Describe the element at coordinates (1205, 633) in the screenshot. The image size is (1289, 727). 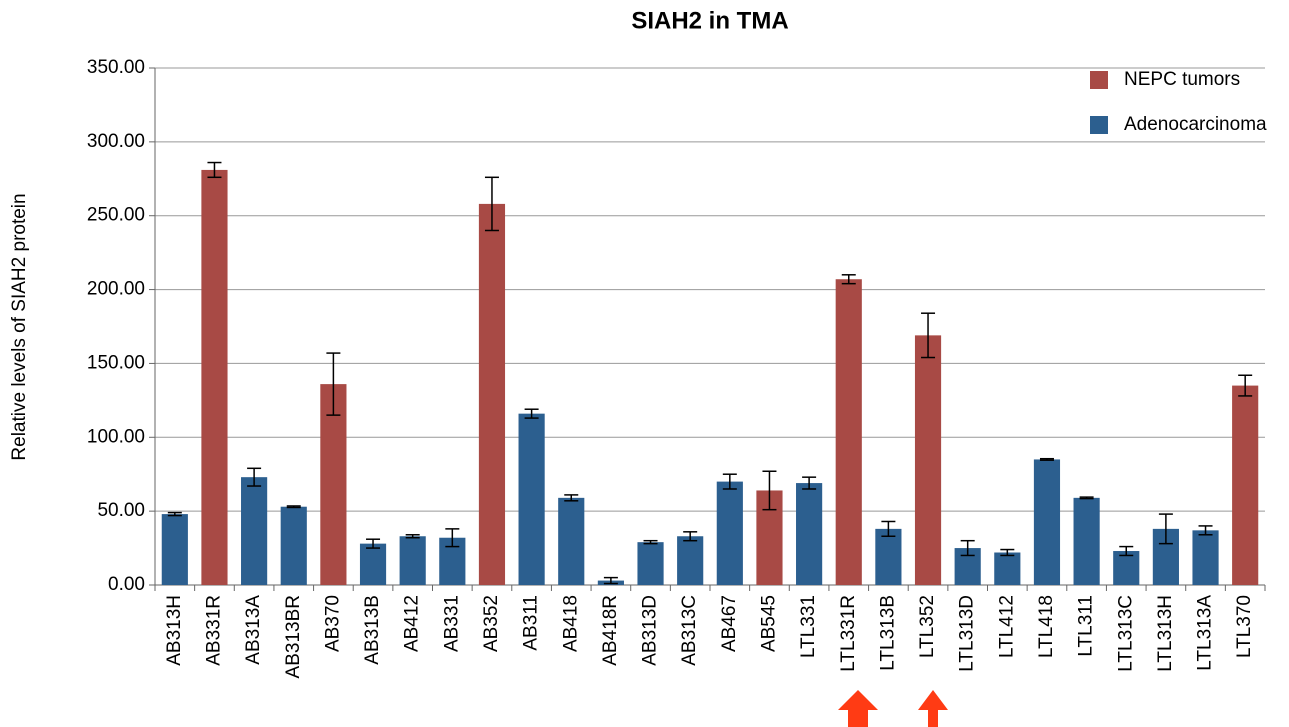
I see `x-tick-label: LTL313A` at that location.